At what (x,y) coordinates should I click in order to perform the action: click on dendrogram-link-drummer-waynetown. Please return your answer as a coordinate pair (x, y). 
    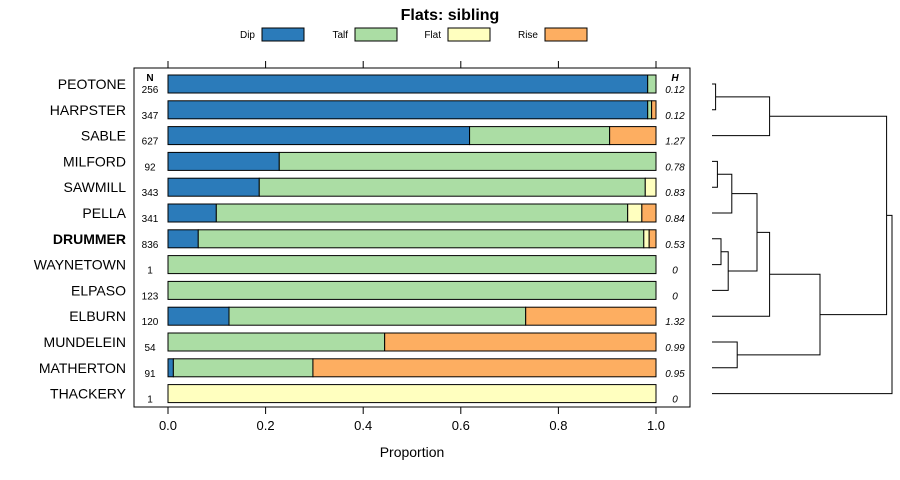
    Looking at the image, I should click on (717, 252).